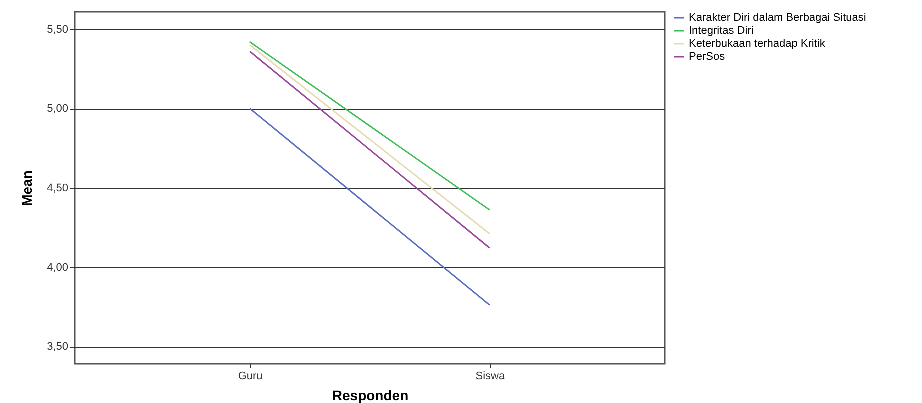  What do you see at coordinates (57, 109) in the screenshot?
I see `y-tick-label: 5,00` at bounding box center [57, 109].